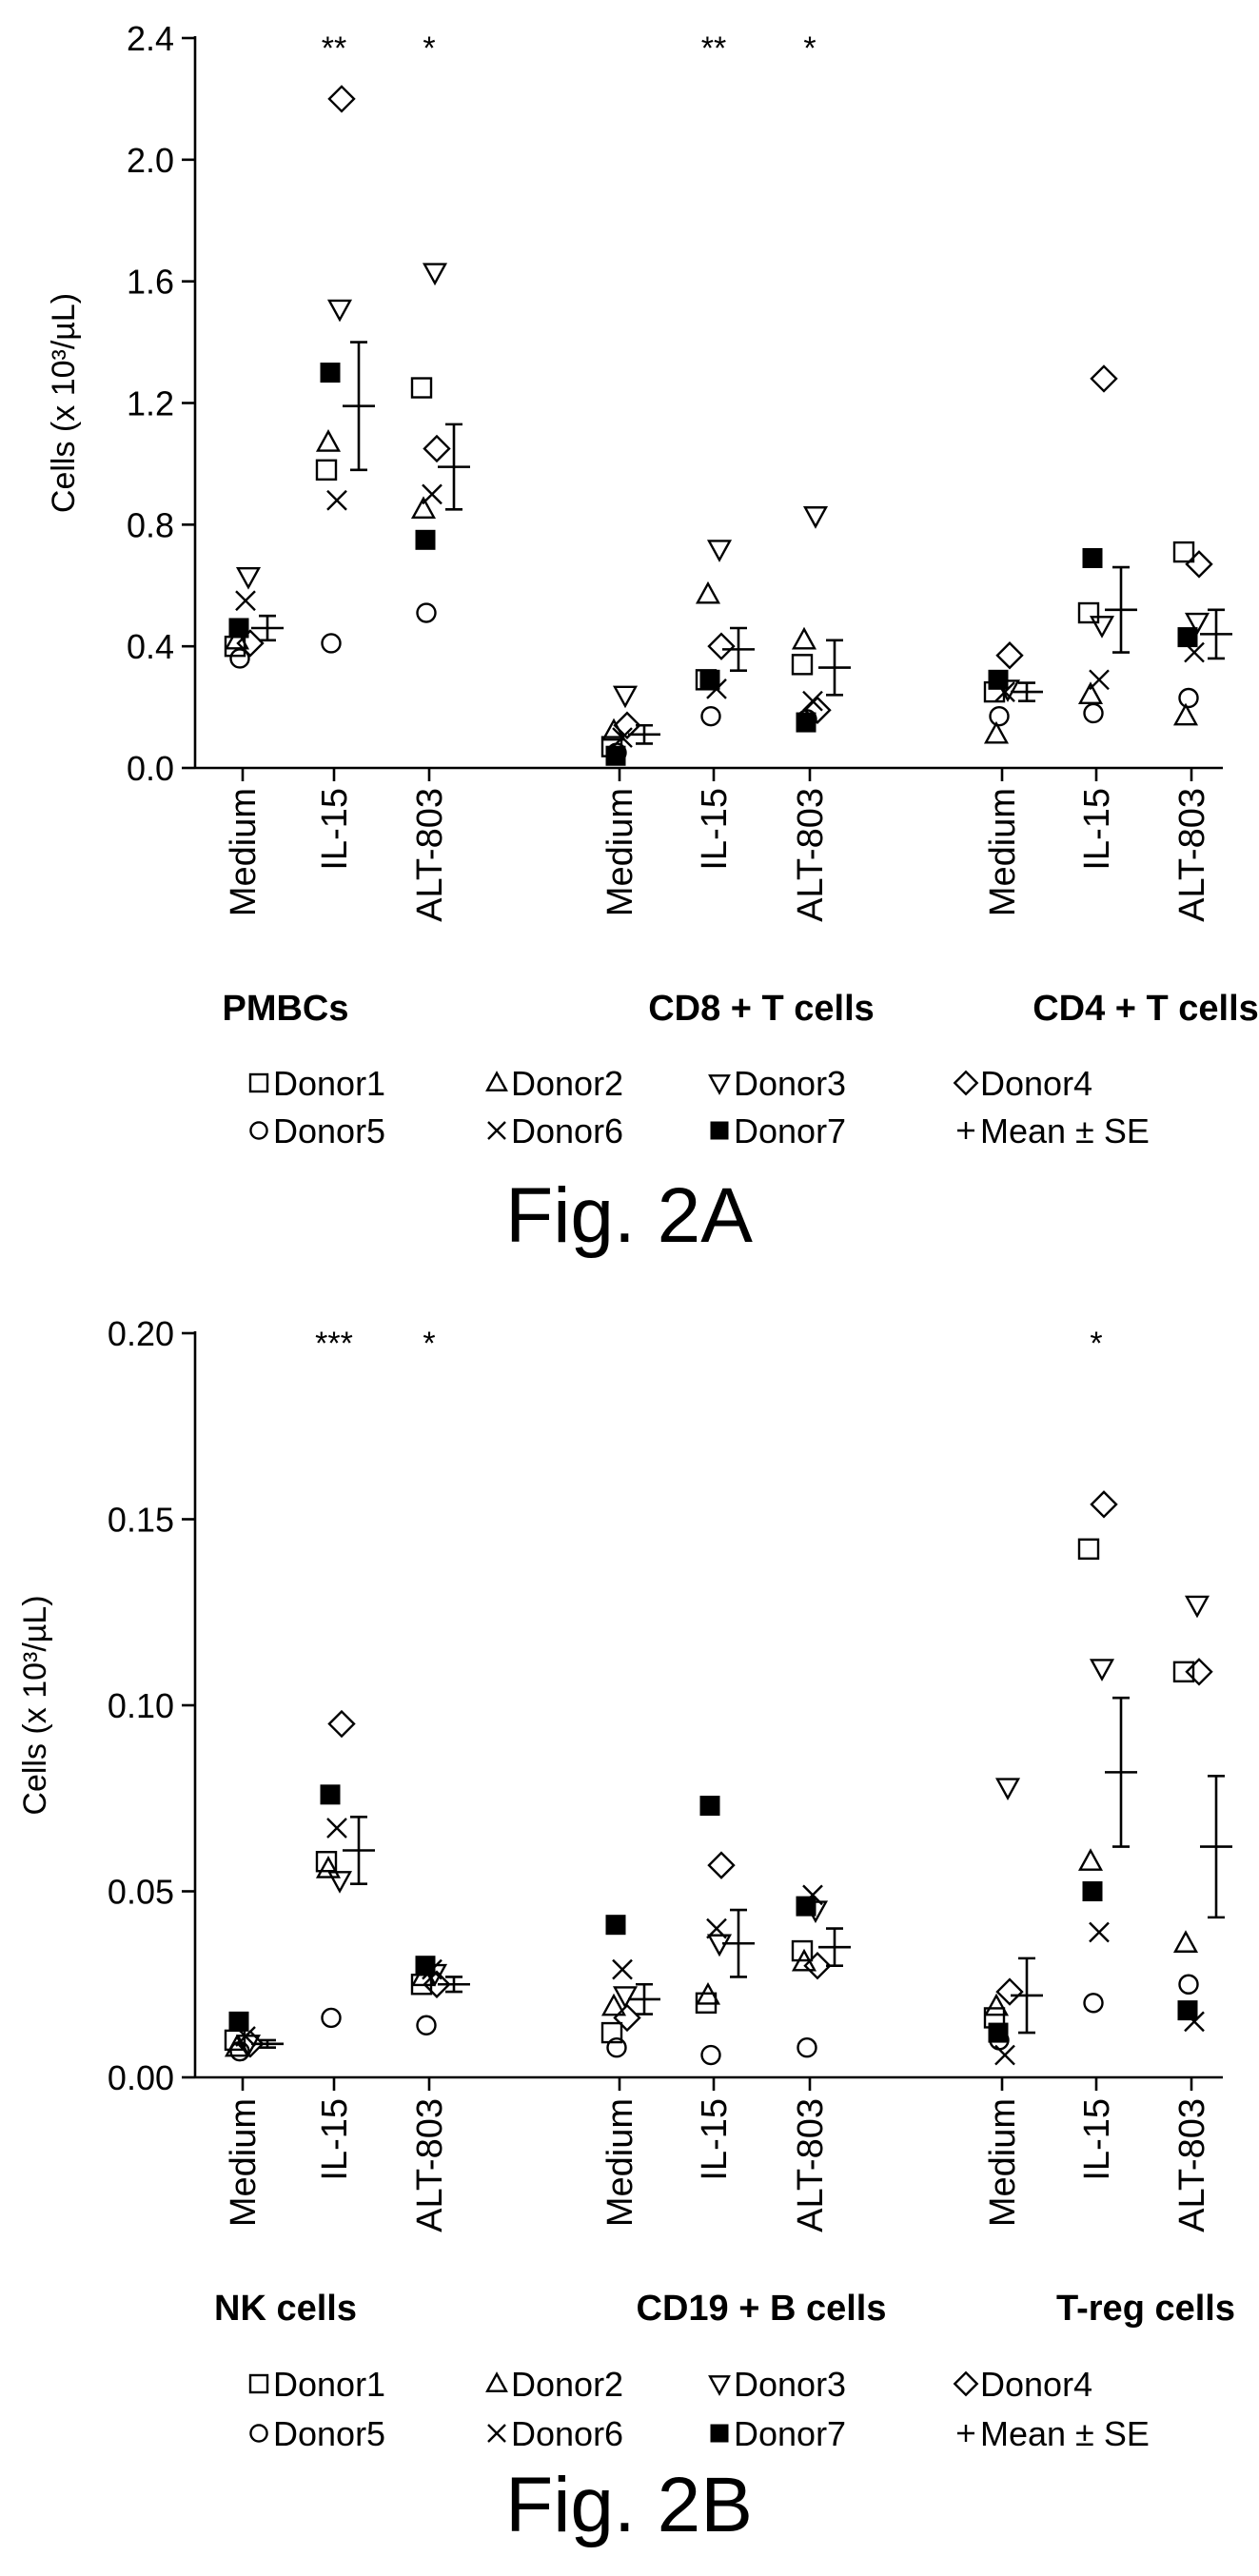  I want to click on legend-label: Donor7, so click(790, 1130).